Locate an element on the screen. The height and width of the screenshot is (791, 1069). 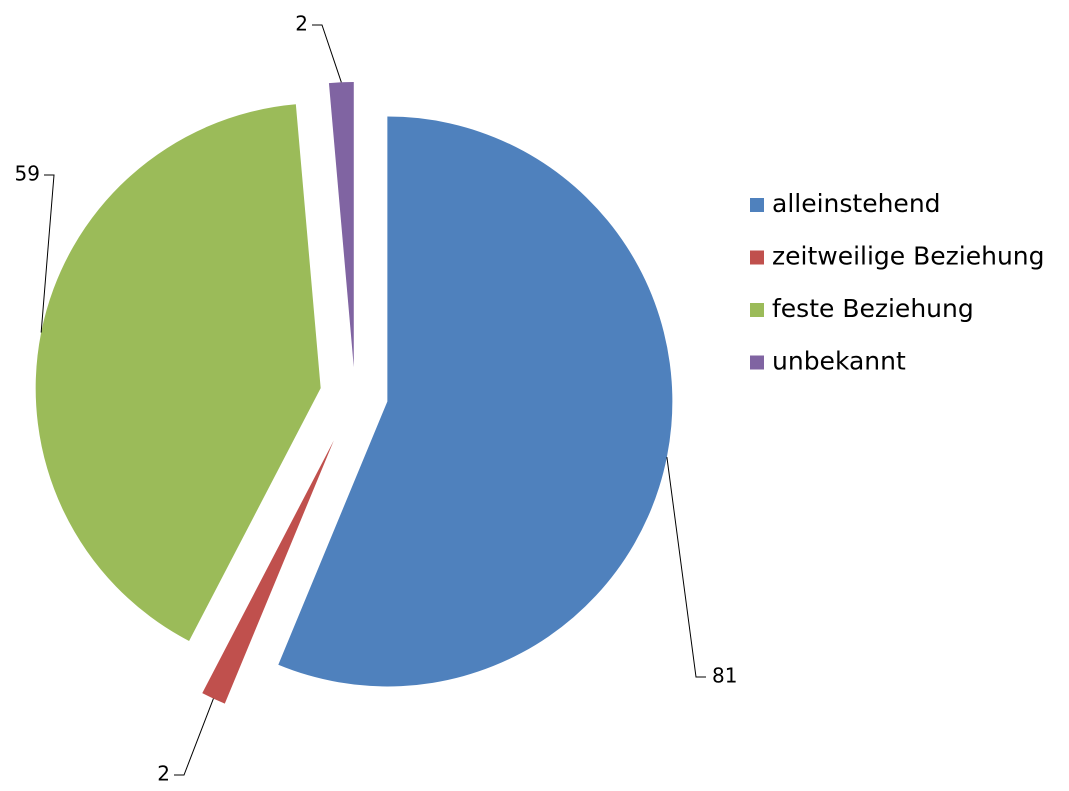
legend-label: feste Beziehung is located at coordinates (873, 308).